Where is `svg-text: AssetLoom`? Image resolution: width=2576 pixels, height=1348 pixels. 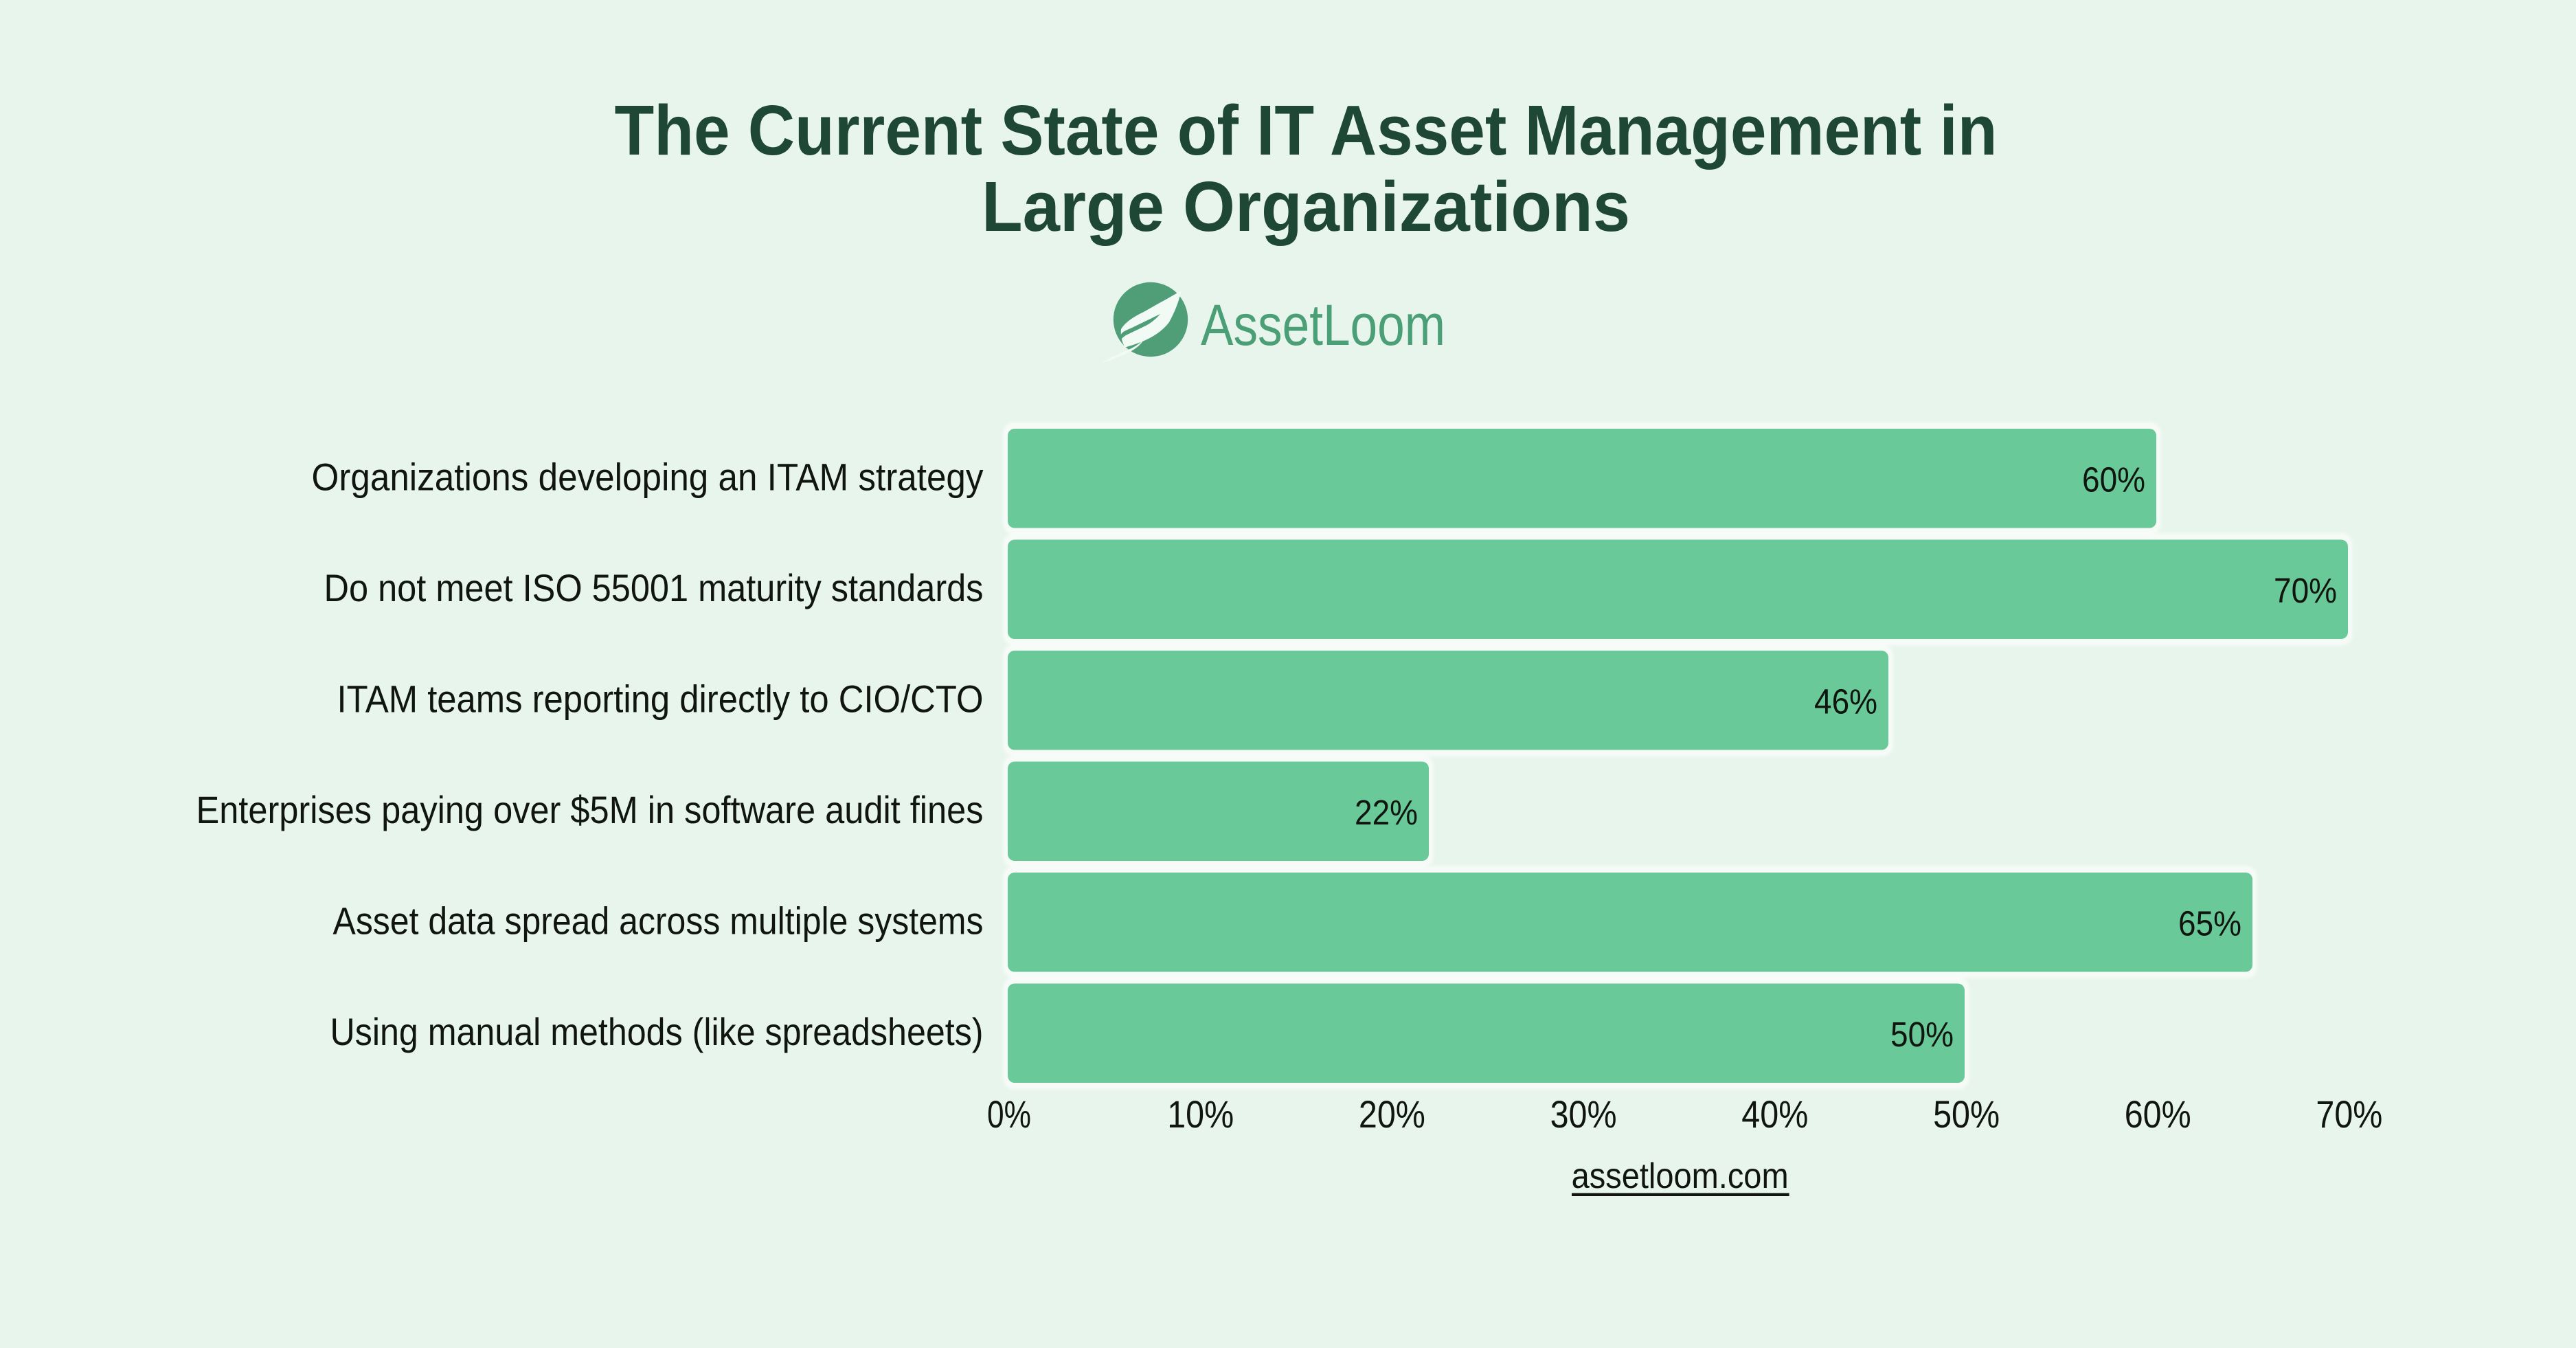 svg-text: AssetLoom is located at coordinates (1323, 325).